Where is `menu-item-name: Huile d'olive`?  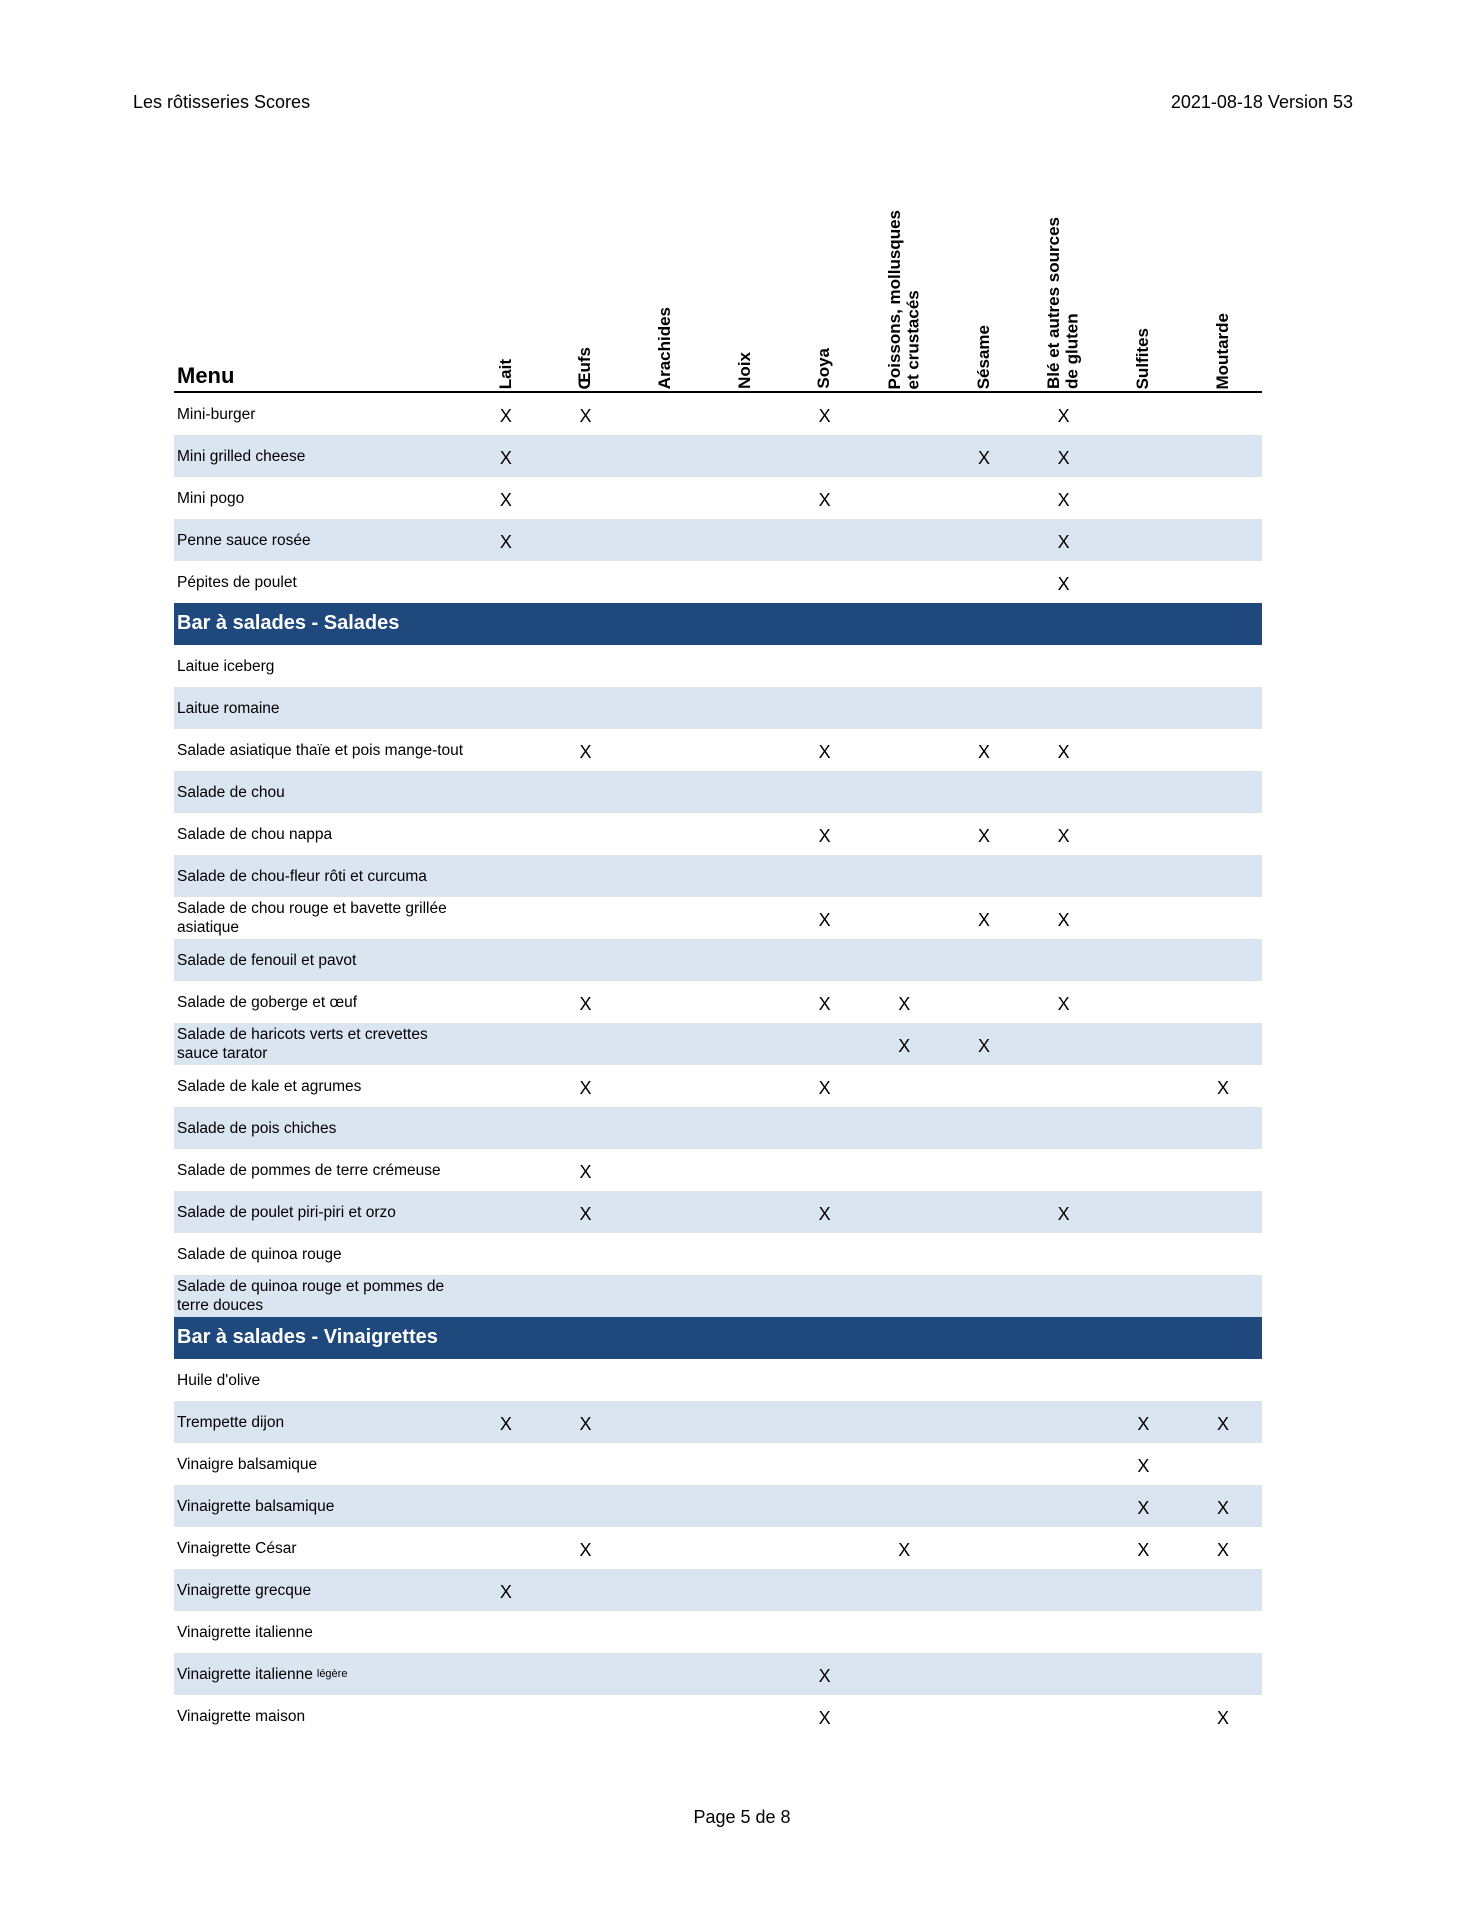 menu-item-name: Huile d'olive is located at coordinates (320, 1380).